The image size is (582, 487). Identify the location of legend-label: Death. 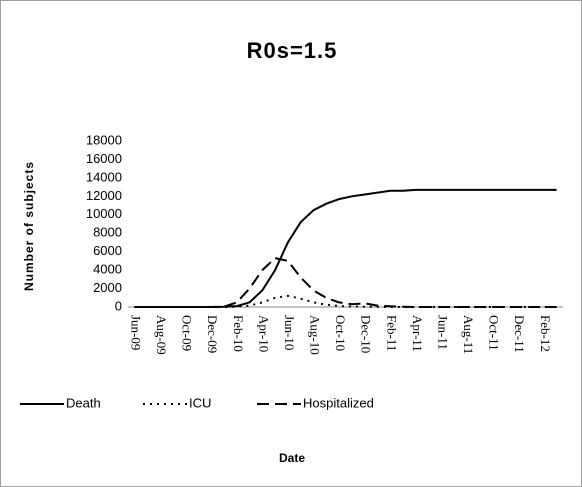
(83, 402).